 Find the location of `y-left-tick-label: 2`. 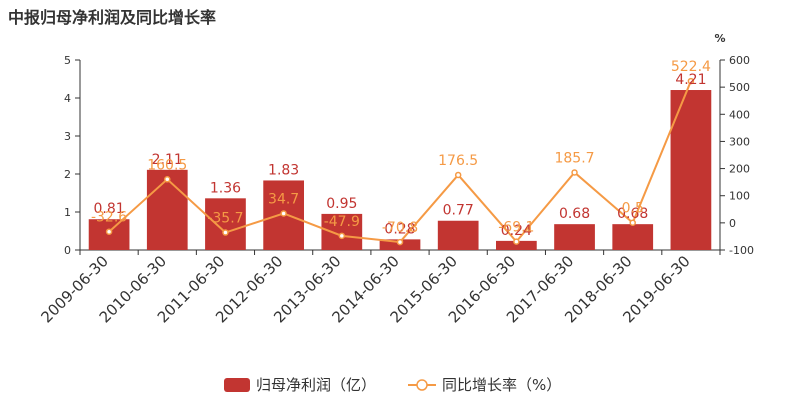

y-left-tick-label: 2 is located at coordinates (67, 174).